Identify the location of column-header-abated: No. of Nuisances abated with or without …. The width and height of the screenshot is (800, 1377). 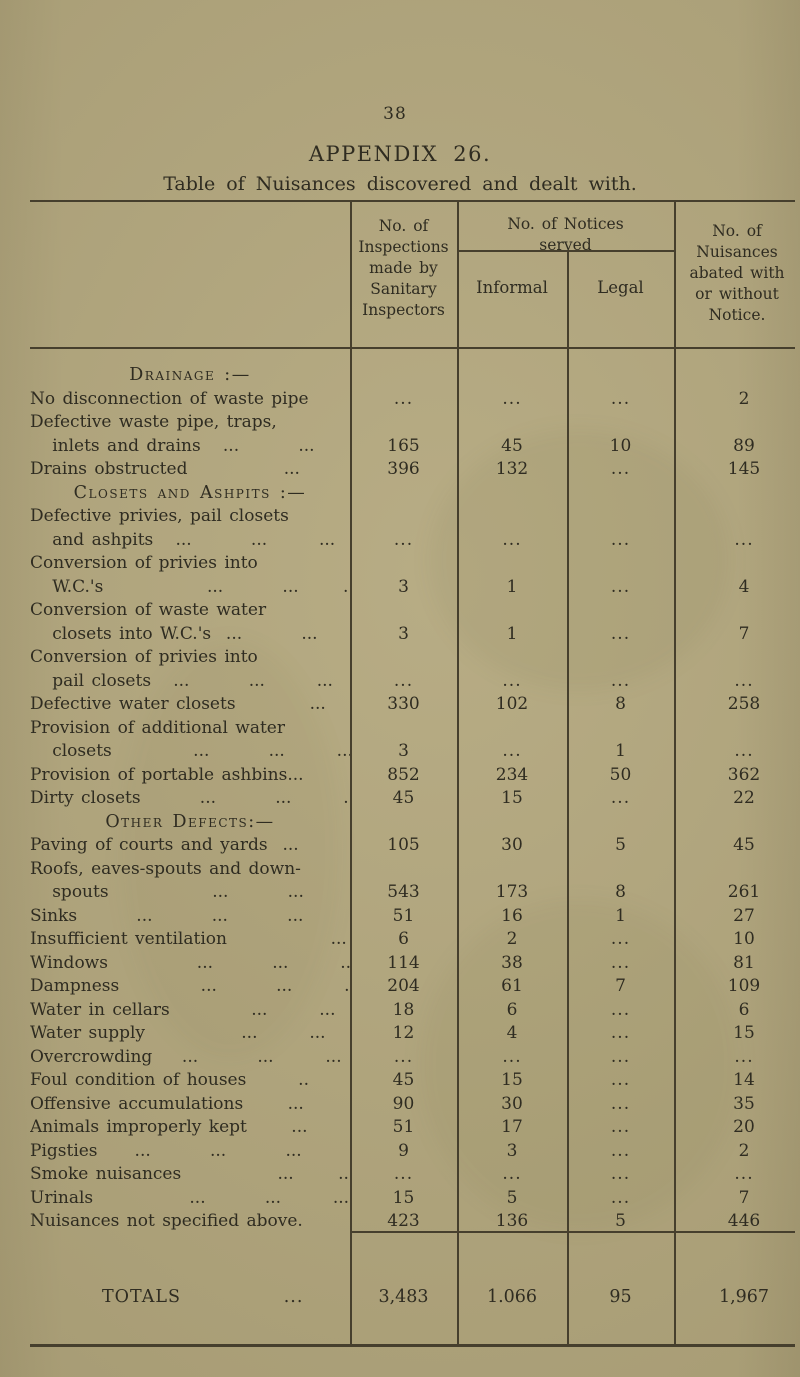
(737, 273).